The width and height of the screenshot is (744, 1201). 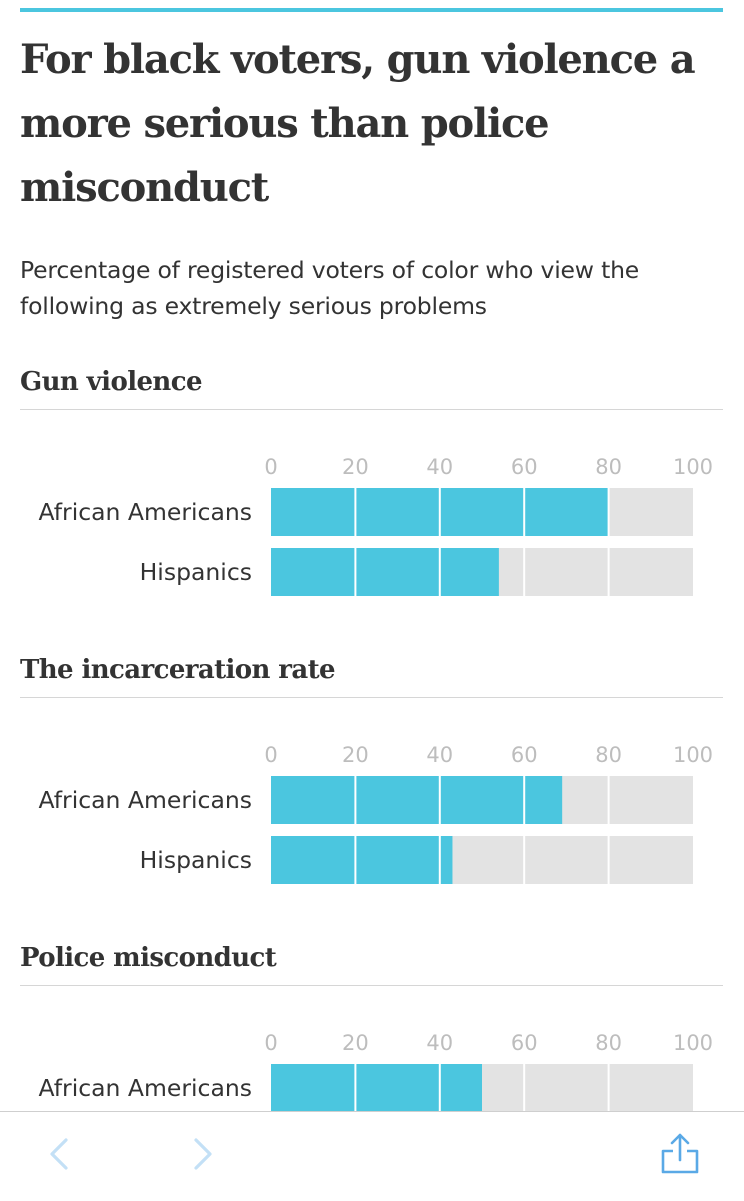 I want to click on bar-chart-police-misconduct: 0 20 40 60 80 100 African Americans, so click(x=376, y=1071).